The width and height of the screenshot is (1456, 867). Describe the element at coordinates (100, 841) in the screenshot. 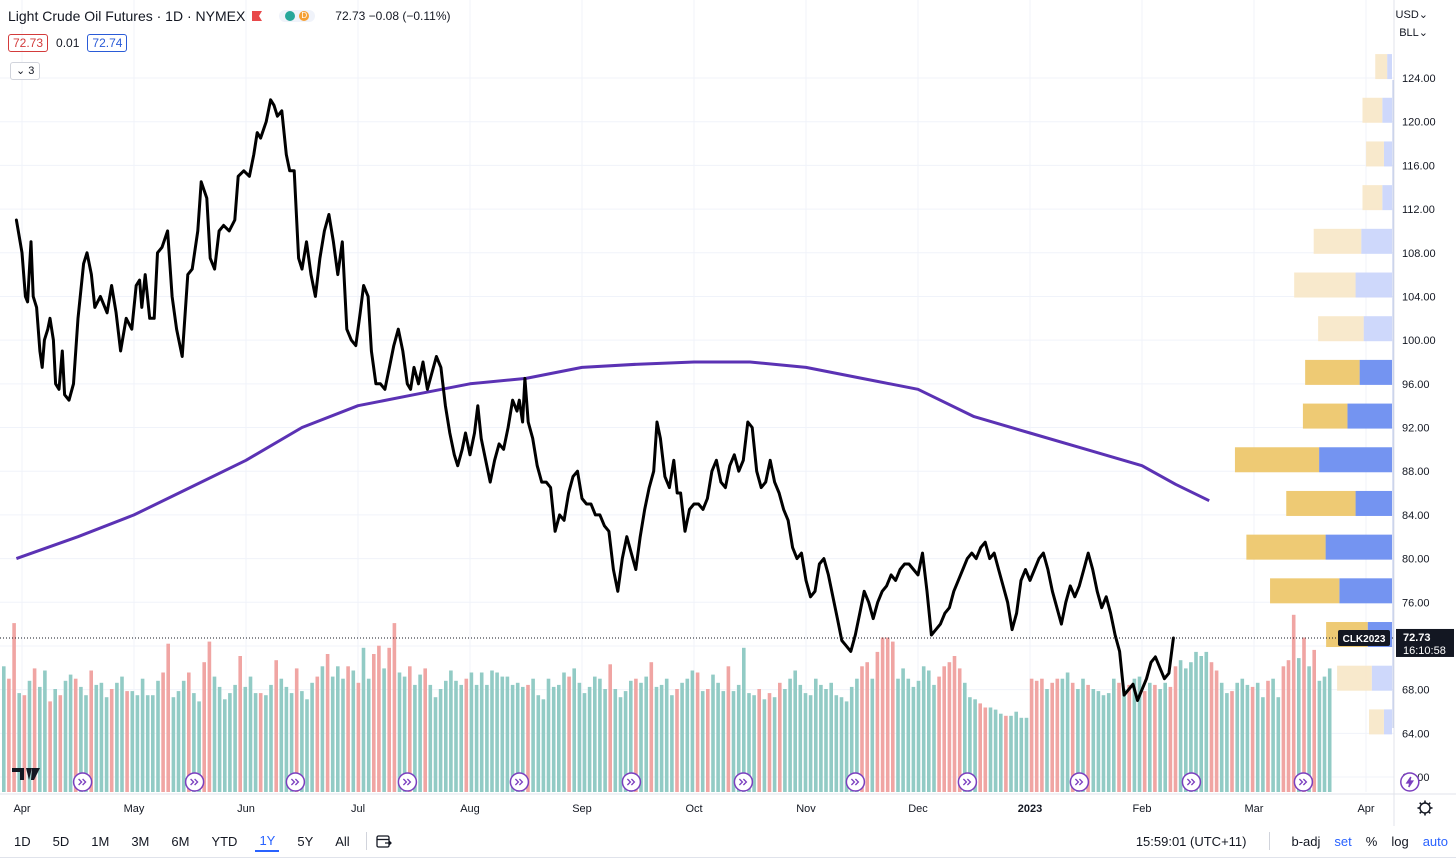

I see `range-button-1m: 1M` at that location.